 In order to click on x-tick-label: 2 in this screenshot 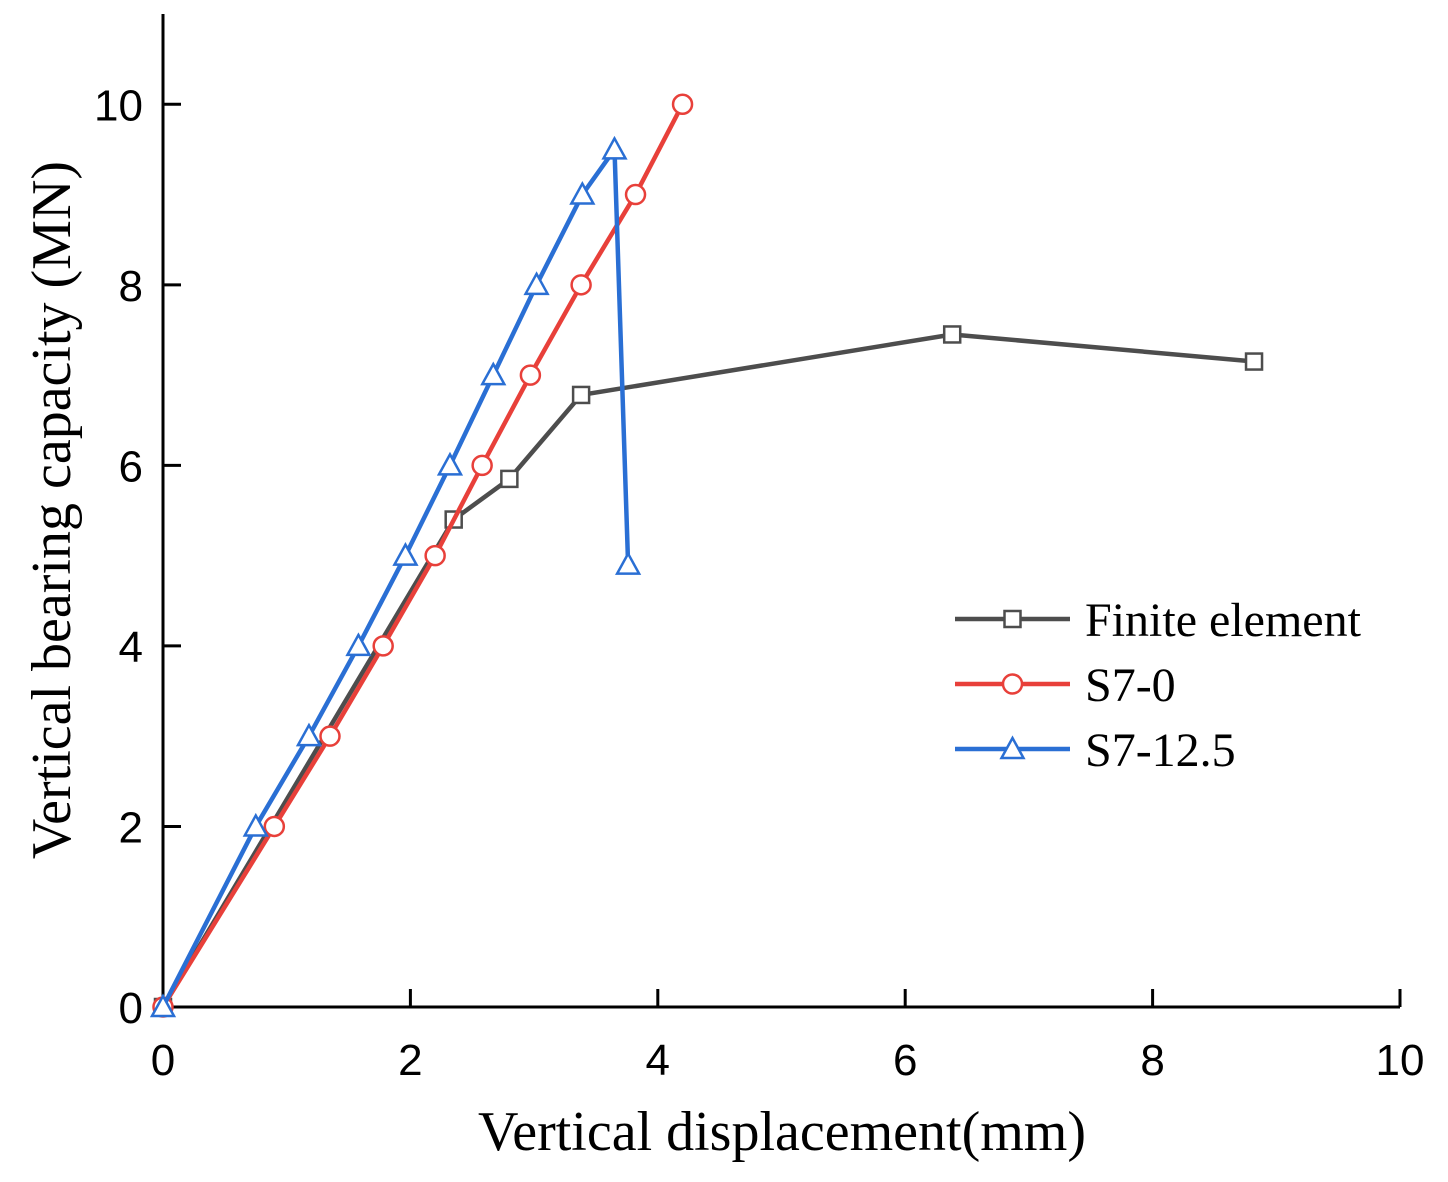, I will do `click(410, 1060)`.